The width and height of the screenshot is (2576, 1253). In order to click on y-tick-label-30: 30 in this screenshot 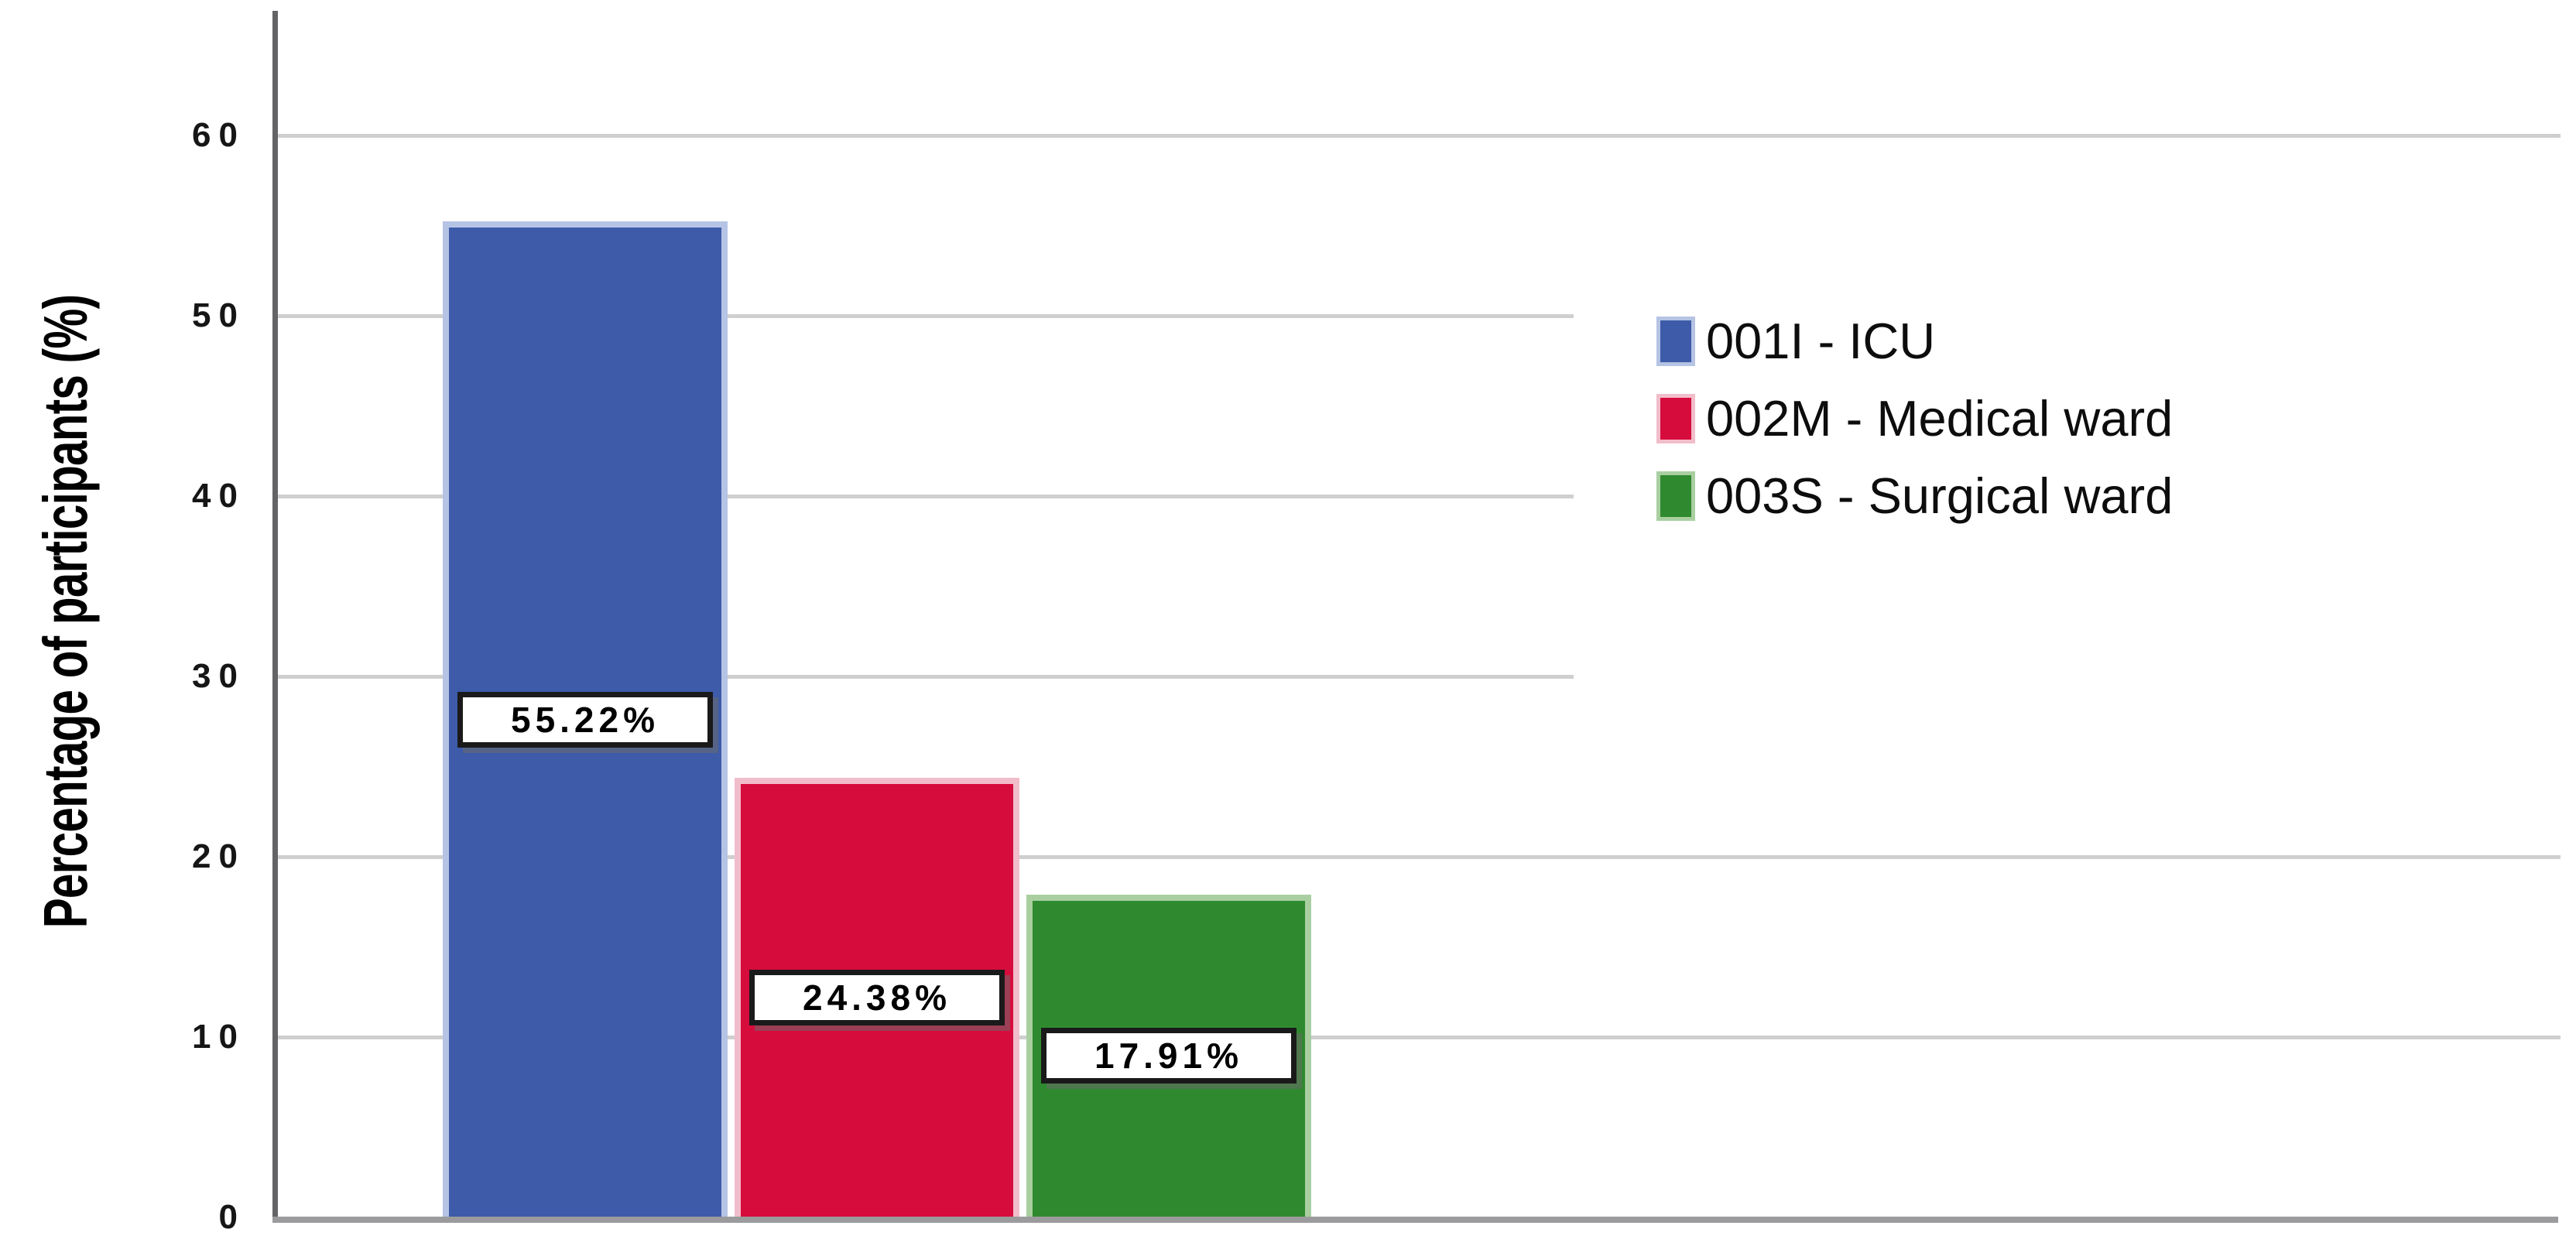, I will do `click(218, 676)`.